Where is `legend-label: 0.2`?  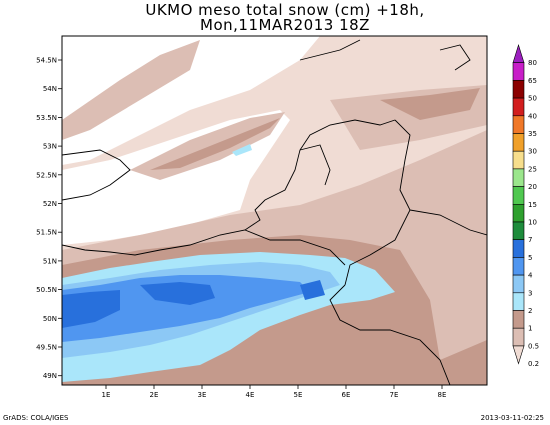
legend-label: 0.2 is located at coordinates (533, 364).